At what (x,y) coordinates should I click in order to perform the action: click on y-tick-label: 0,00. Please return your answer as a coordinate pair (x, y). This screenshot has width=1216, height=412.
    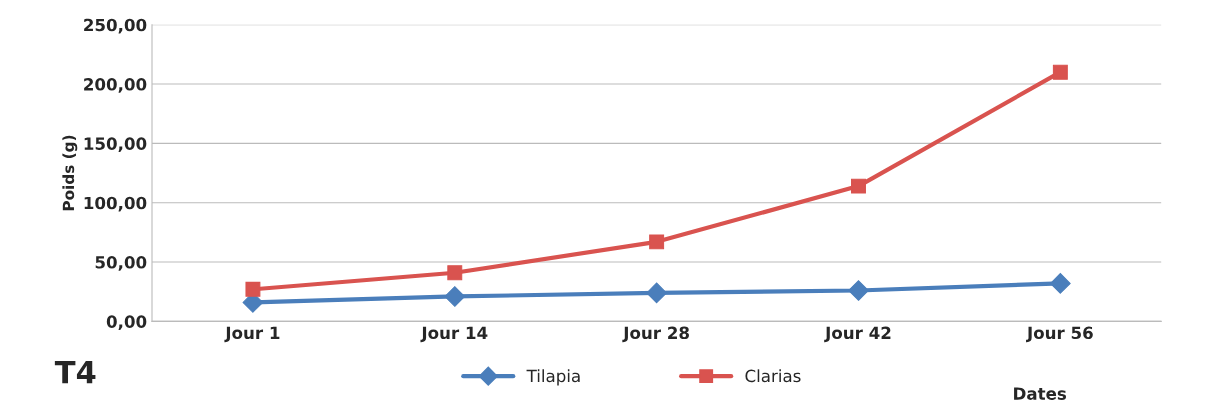
    Looking at the image, I should click on (126, 323).